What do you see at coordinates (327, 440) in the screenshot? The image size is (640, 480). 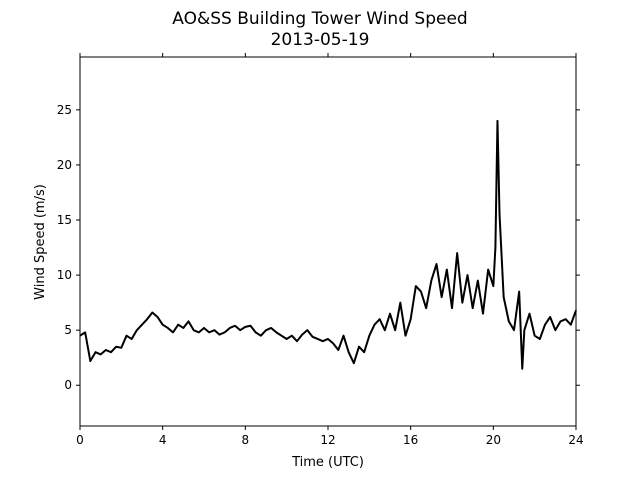 I see `x-tick-label: 12` at bounding box center [327, 440].